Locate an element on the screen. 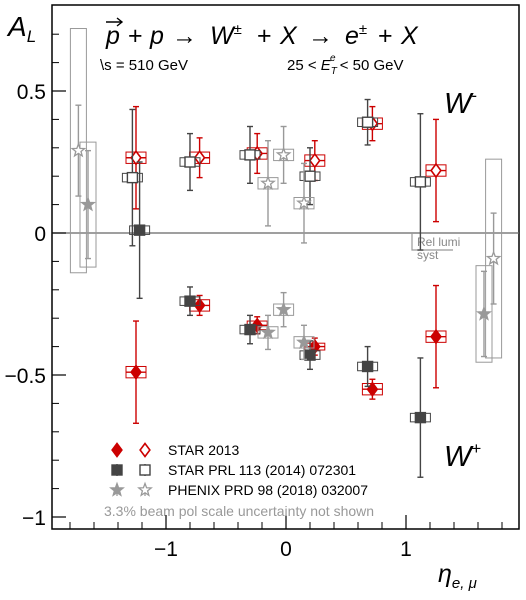  x-tick-label: 1 is located at coordinates (406, 549).